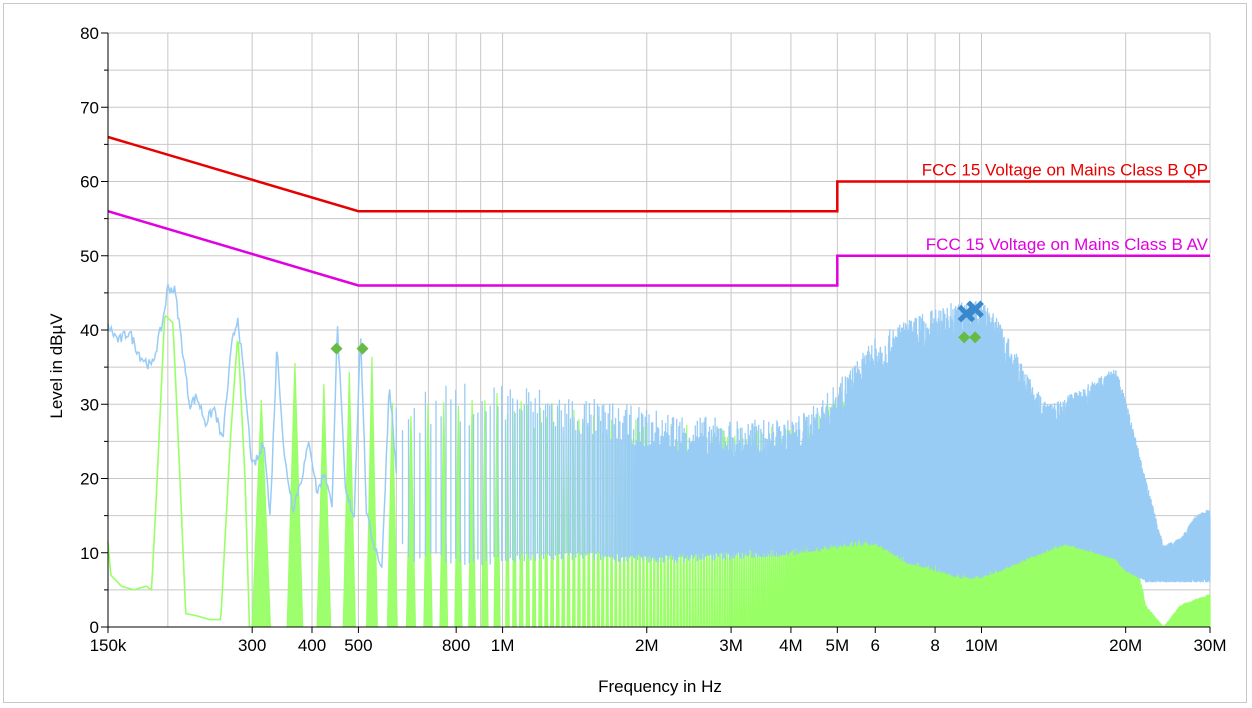 The width and height of the screenshot is (1252, 708). What do you see at coordinates (179, 471) in the screenshot?
I see `average-trace-low-band` at bounding box center [179, 471].